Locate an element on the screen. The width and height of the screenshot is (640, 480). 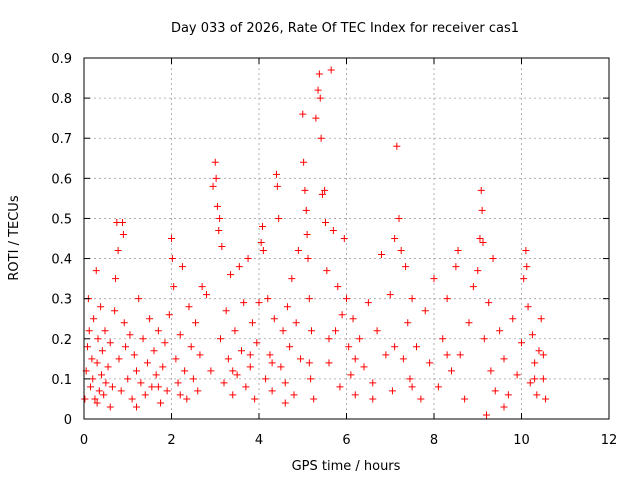
y-axis-label: ROTI / TECUs is located at coordinates (14, 237).